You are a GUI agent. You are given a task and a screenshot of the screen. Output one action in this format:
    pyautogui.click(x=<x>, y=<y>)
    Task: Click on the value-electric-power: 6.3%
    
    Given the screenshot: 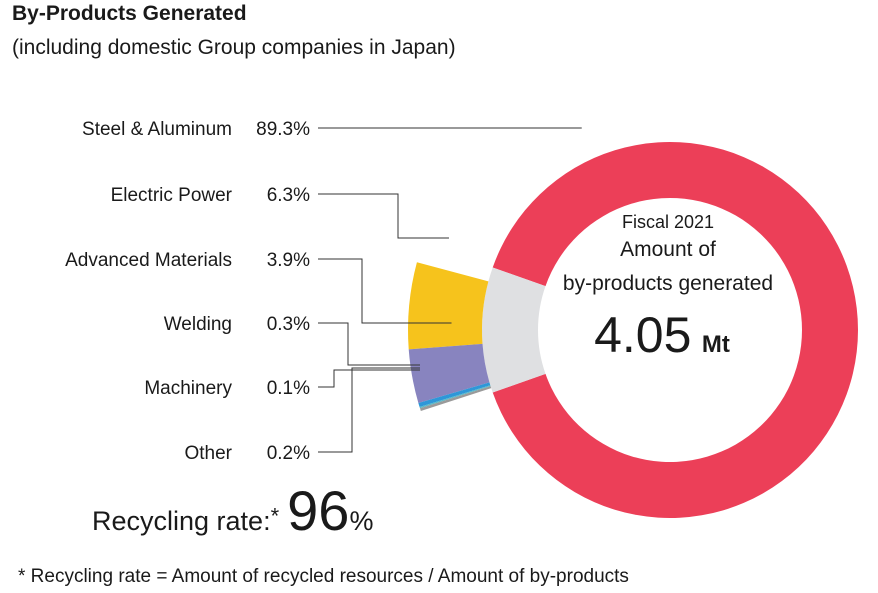 What is the action you would take?
    pyautogui.click(x=288, y=195)
    